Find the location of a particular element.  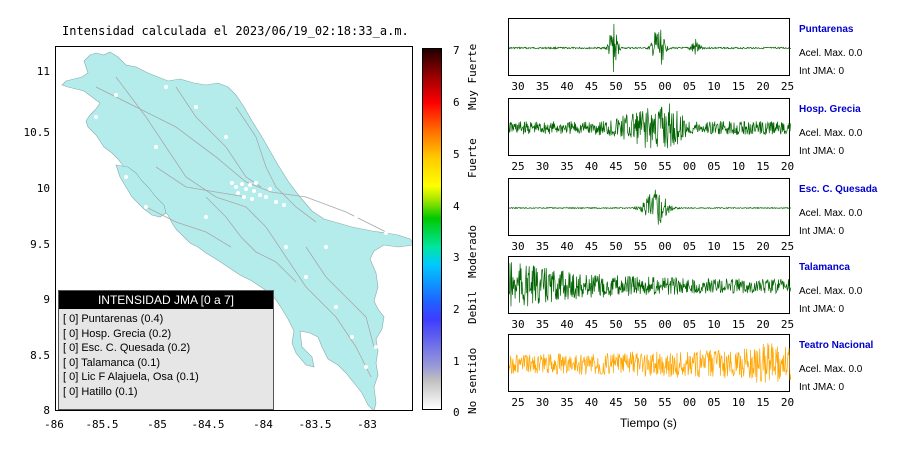

y-tick: 10 is located at coordinates (43, 188).